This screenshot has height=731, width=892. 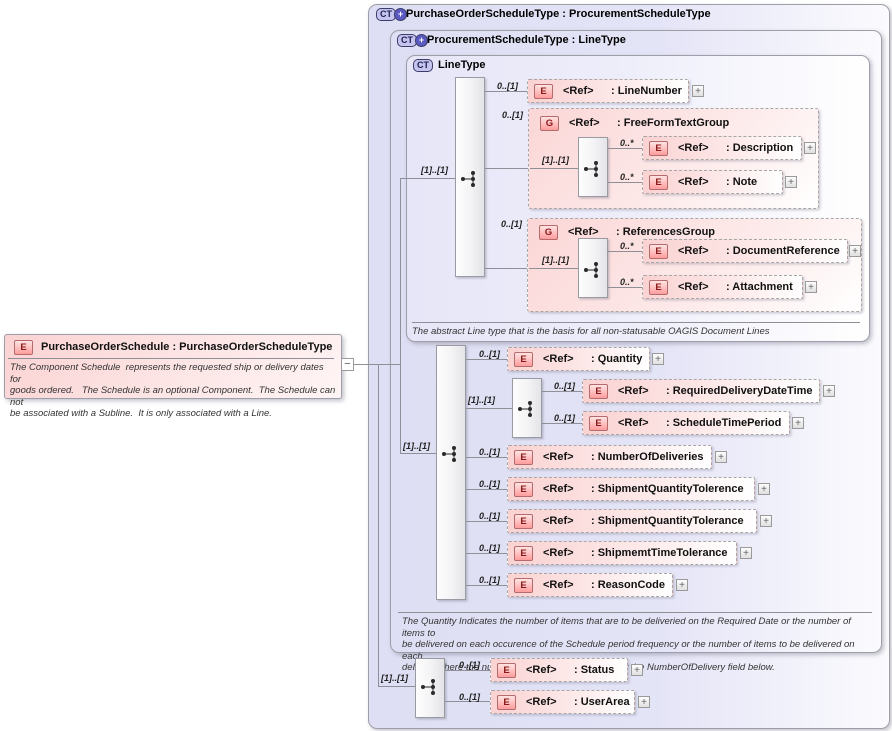 I want to click on element-row-shipmemttimetolerance: E <Ref> : ShipmemtTimeTolerance, so click(x=622, y=553).